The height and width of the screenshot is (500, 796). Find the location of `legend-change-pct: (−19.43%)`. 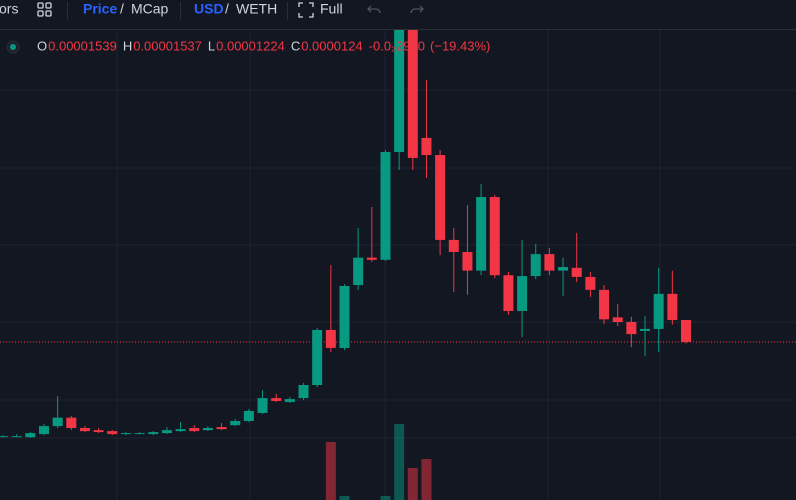

legend-change-pct: (−19.43%) is located at coordinates (460, 45).